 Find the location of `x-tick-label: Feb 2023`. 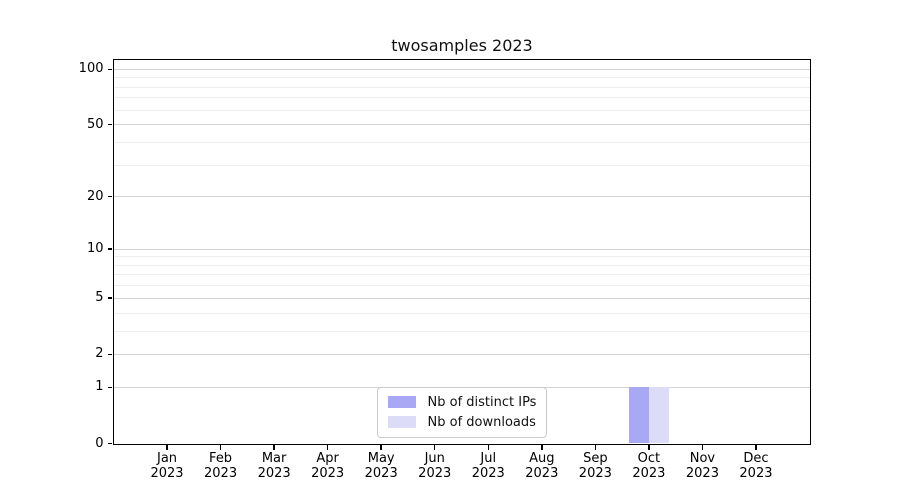

x-tick-label: Feb 2023 is located at coordinates (221, 466).